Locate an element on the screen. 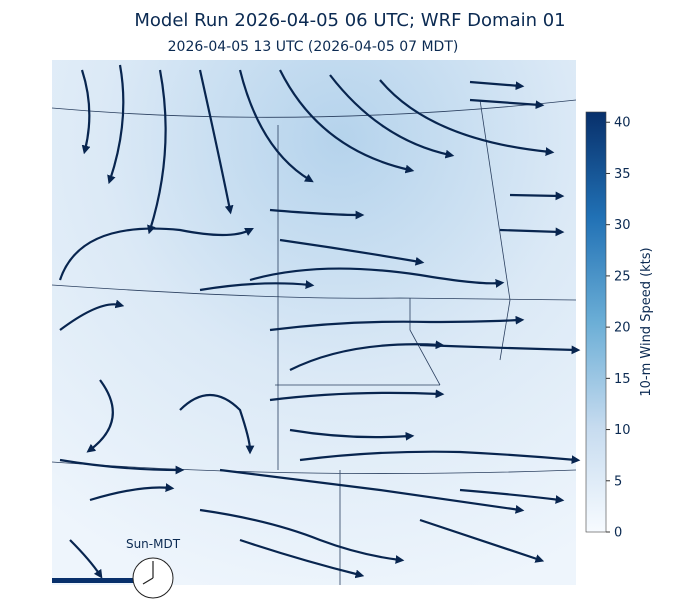 Image resolution: width=700 pixels, height=604 pixels. colorbar-tick-label: 0 is located at coordinates (618, 533).